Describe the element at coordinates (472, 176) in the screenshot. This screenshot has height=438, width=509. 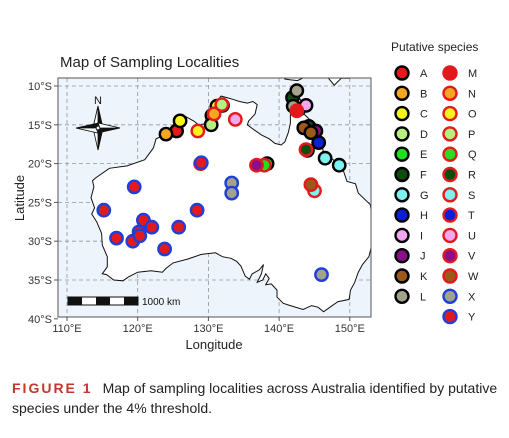
I see `legend-label-R: R` at that location.